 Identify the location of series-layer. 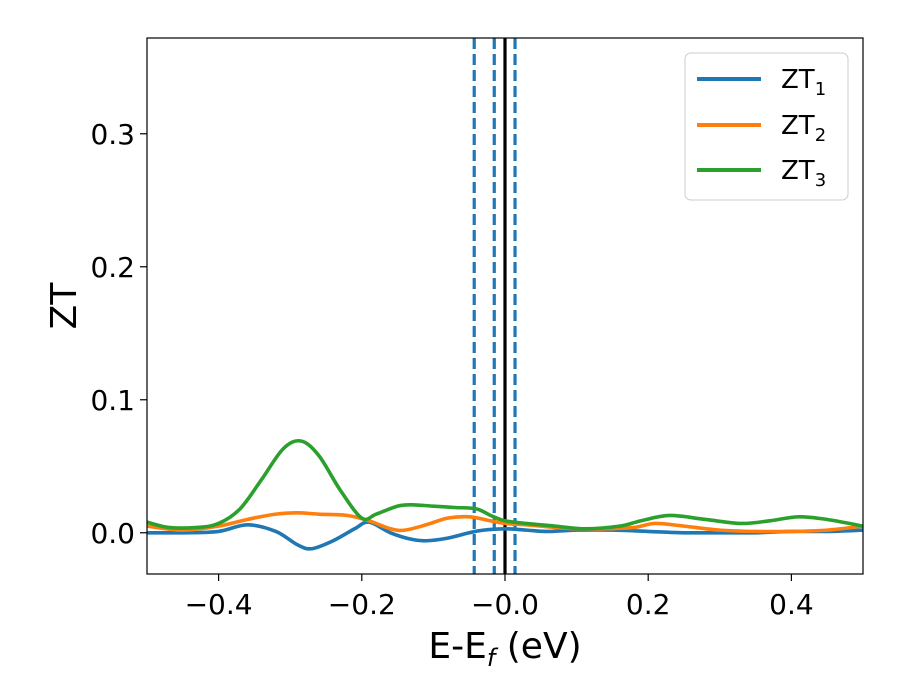
(505, 494).